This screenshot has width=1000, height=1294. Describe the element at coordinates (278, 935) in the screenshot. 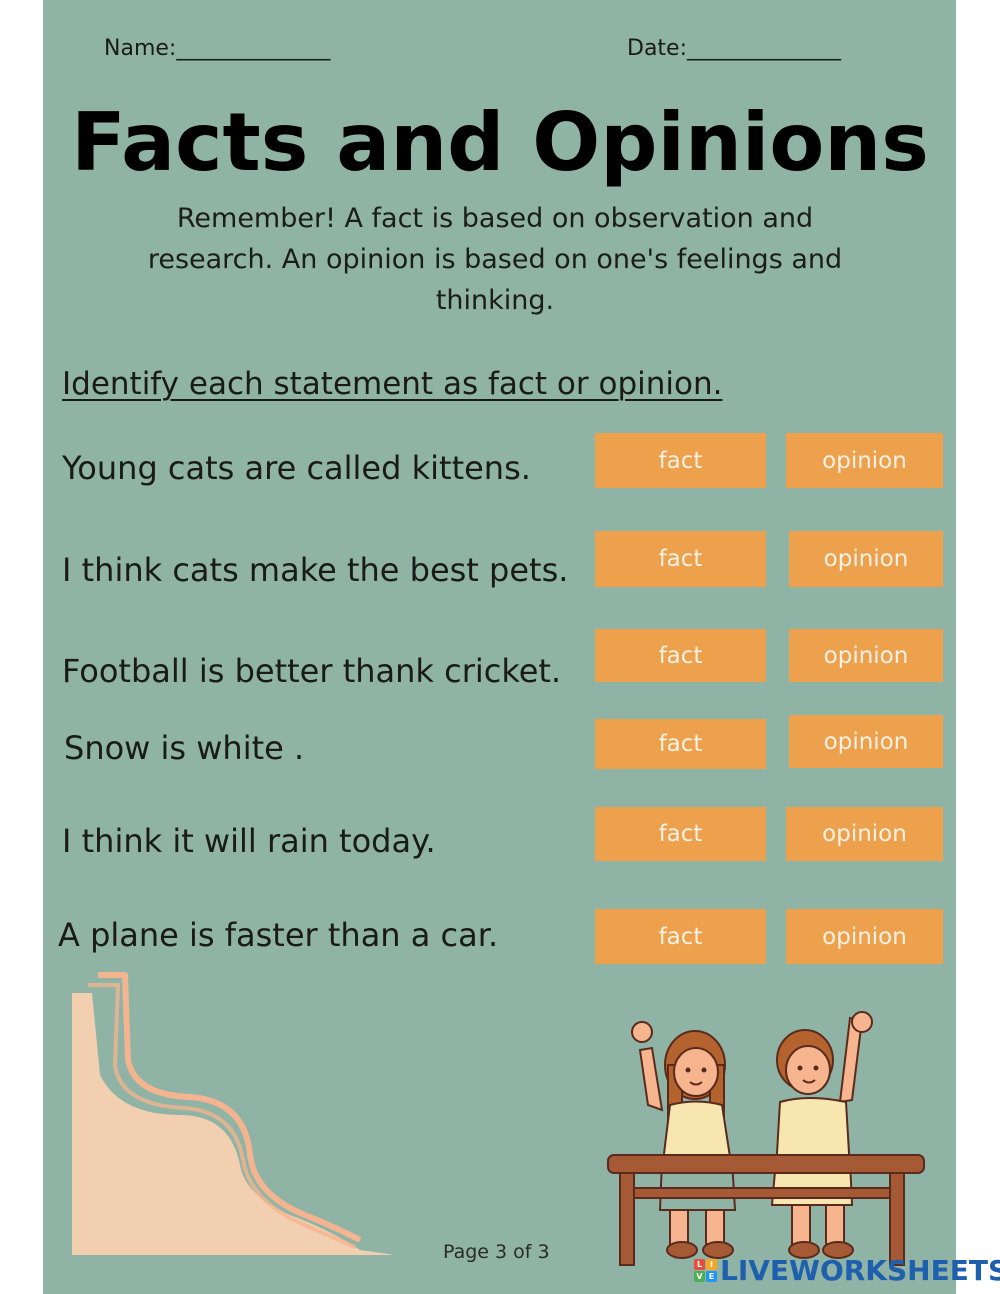

I see `statement-text: A plane is faster than a car.` at that location.